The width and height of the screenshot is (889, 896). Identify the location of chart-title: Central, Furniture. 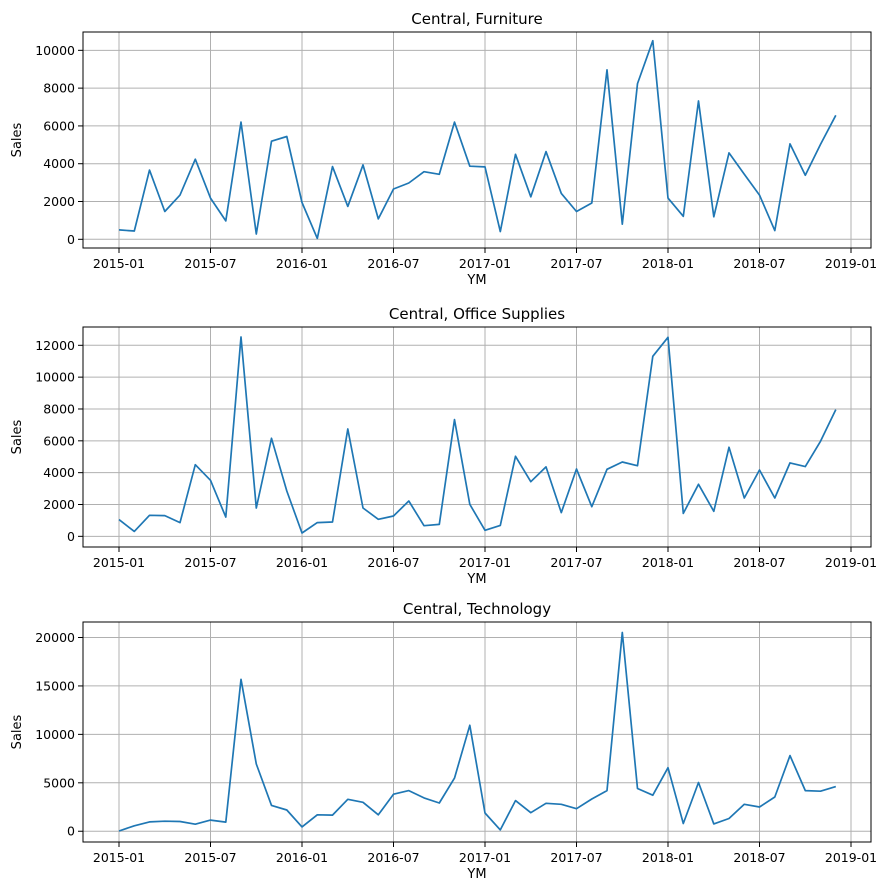
(477, 19).